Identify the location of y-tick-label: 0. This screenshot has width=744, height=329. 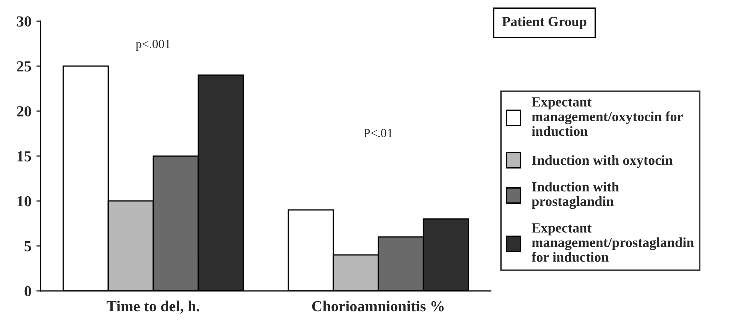
(28, 291).